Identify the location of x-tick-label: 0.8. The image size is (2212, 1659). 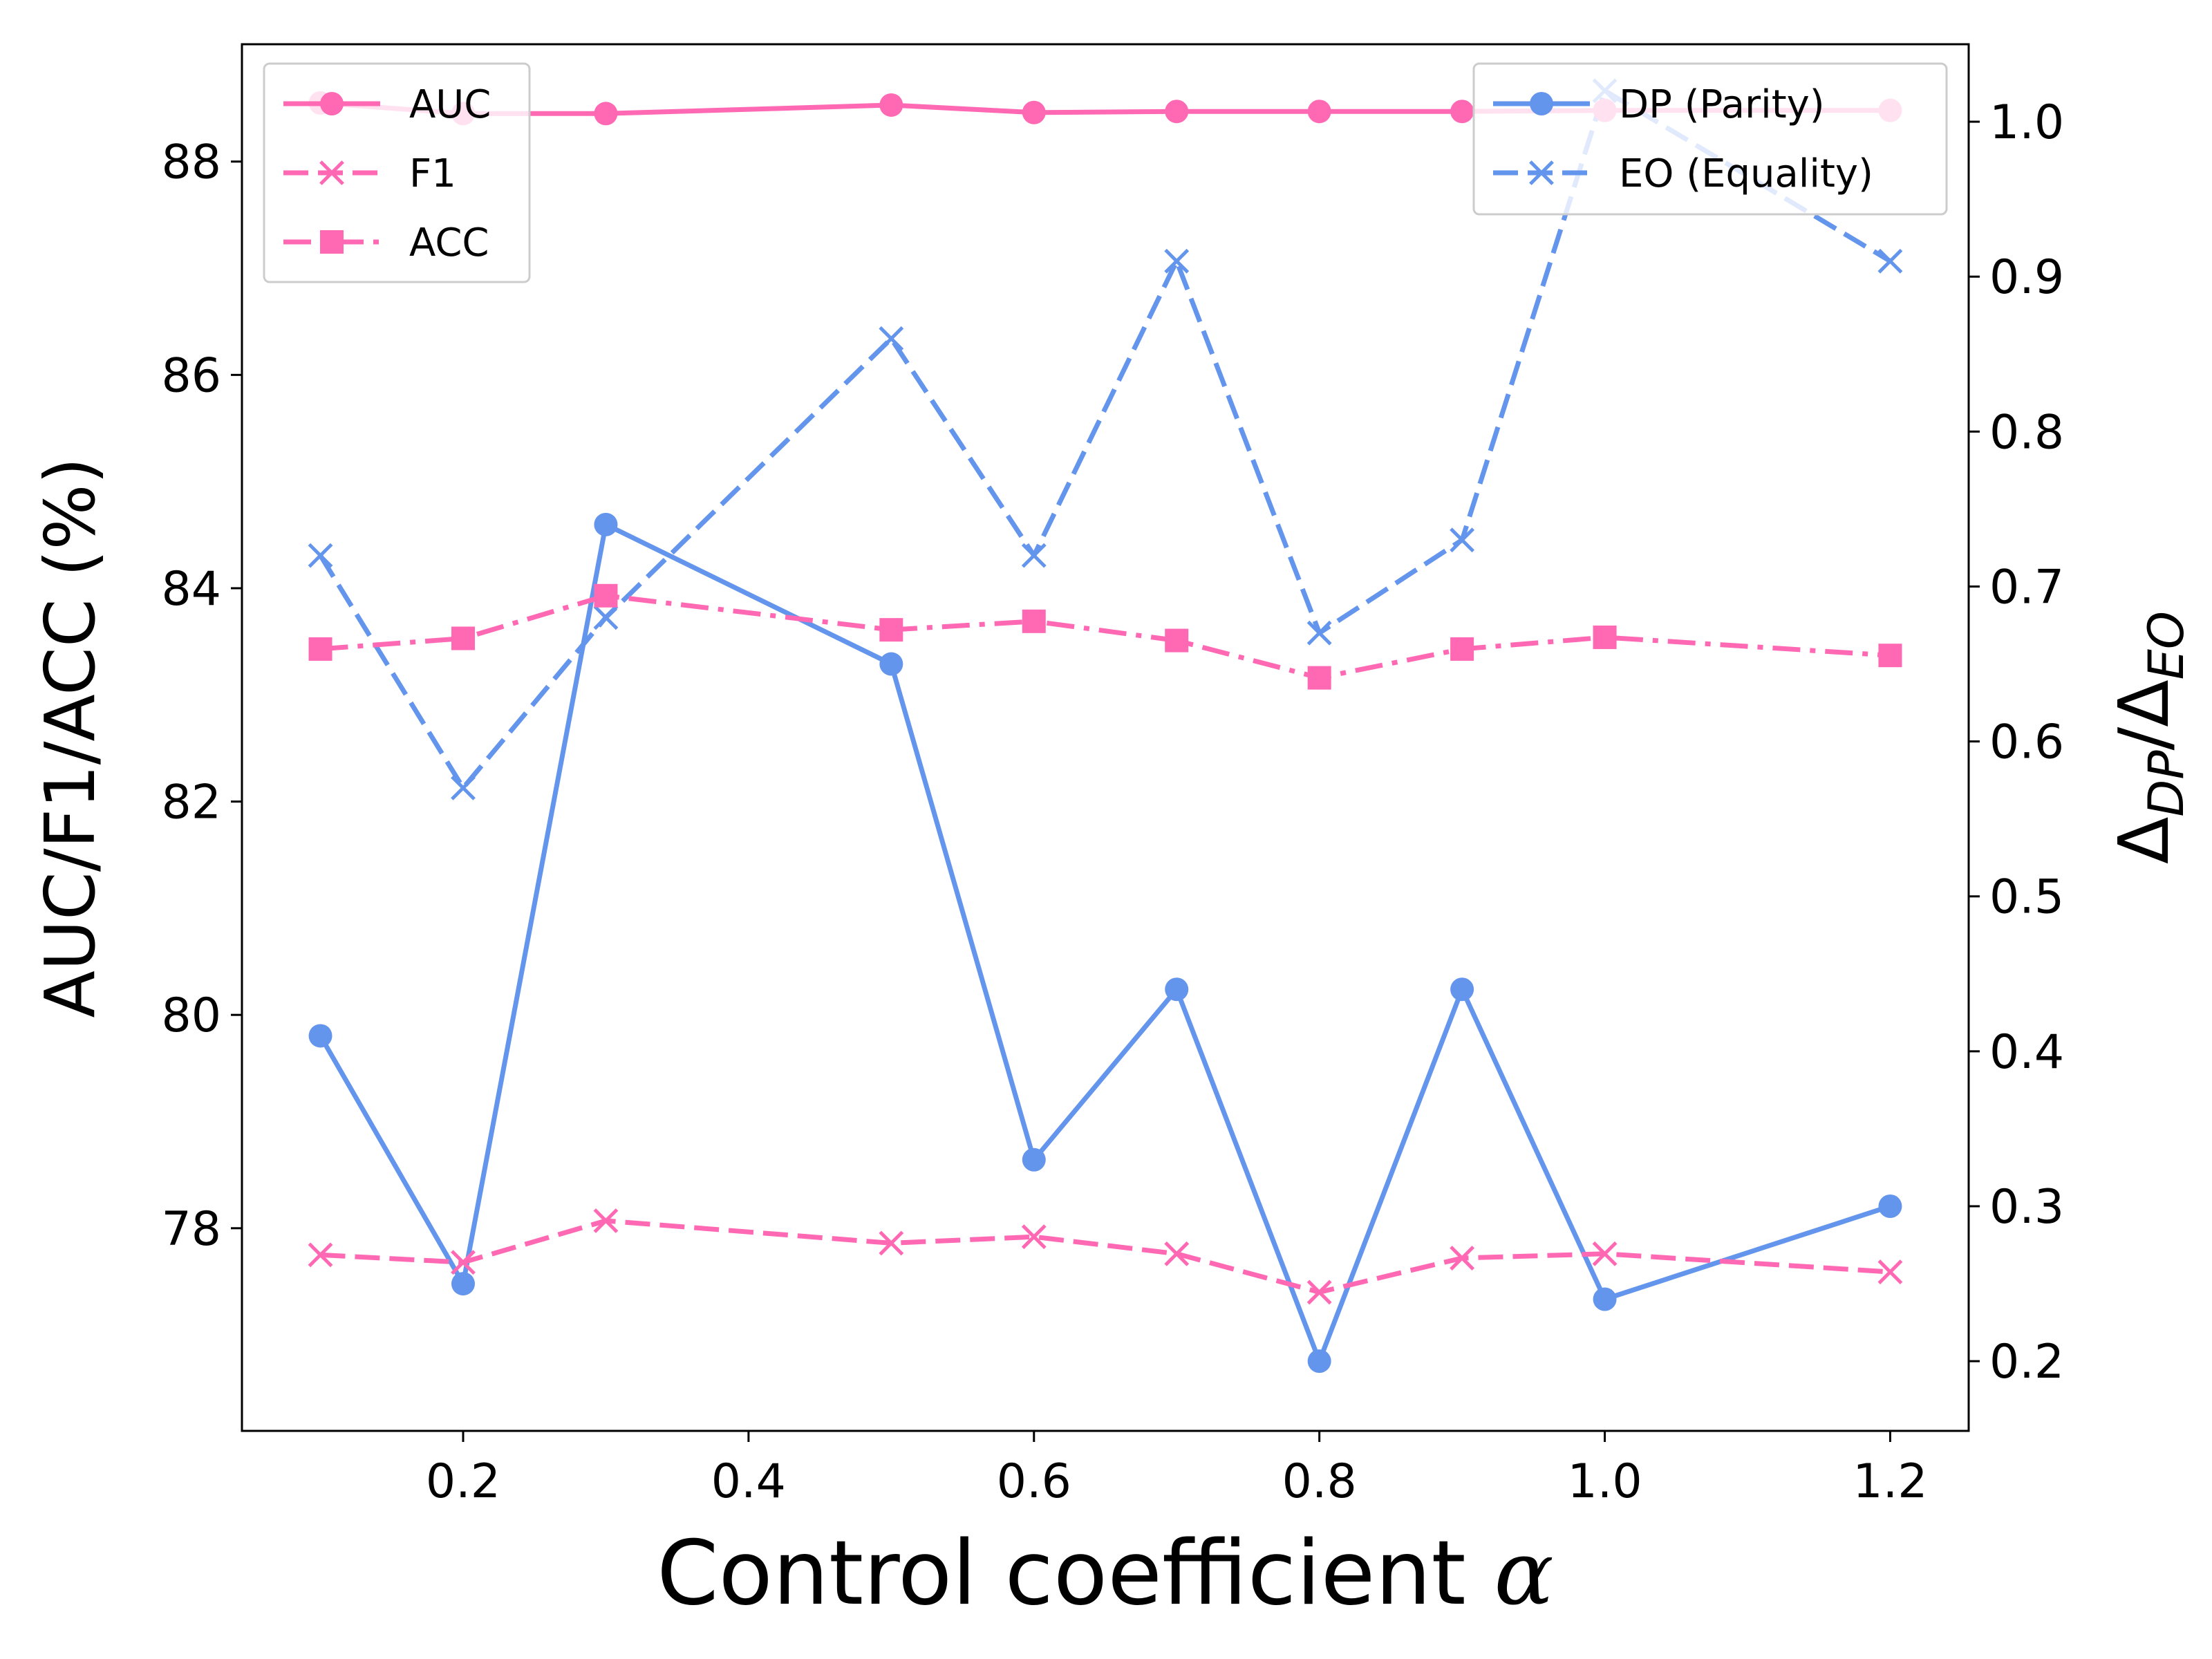
(1319, 1481).